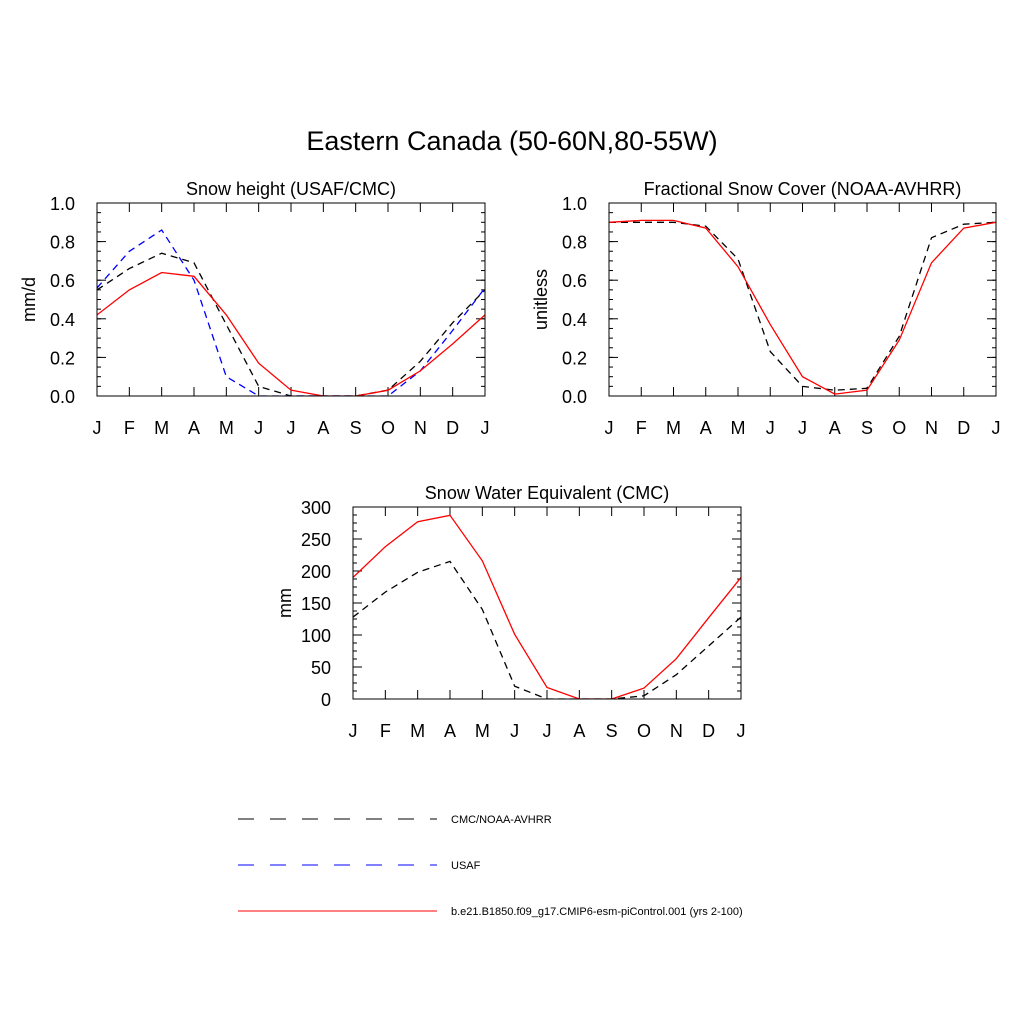 Image resolution: width=1024 pixels, height=1024 pixels. Describe the element at coordinates (321, 668) in the screenshot. I see `y-tick-label: 50` at that location.